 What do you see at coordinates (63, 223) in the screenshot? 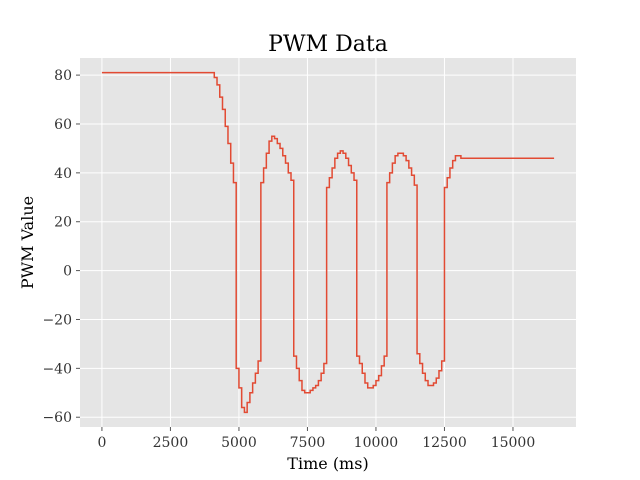
I see `y-tick-label: 20` at bounding box center [63, 223].